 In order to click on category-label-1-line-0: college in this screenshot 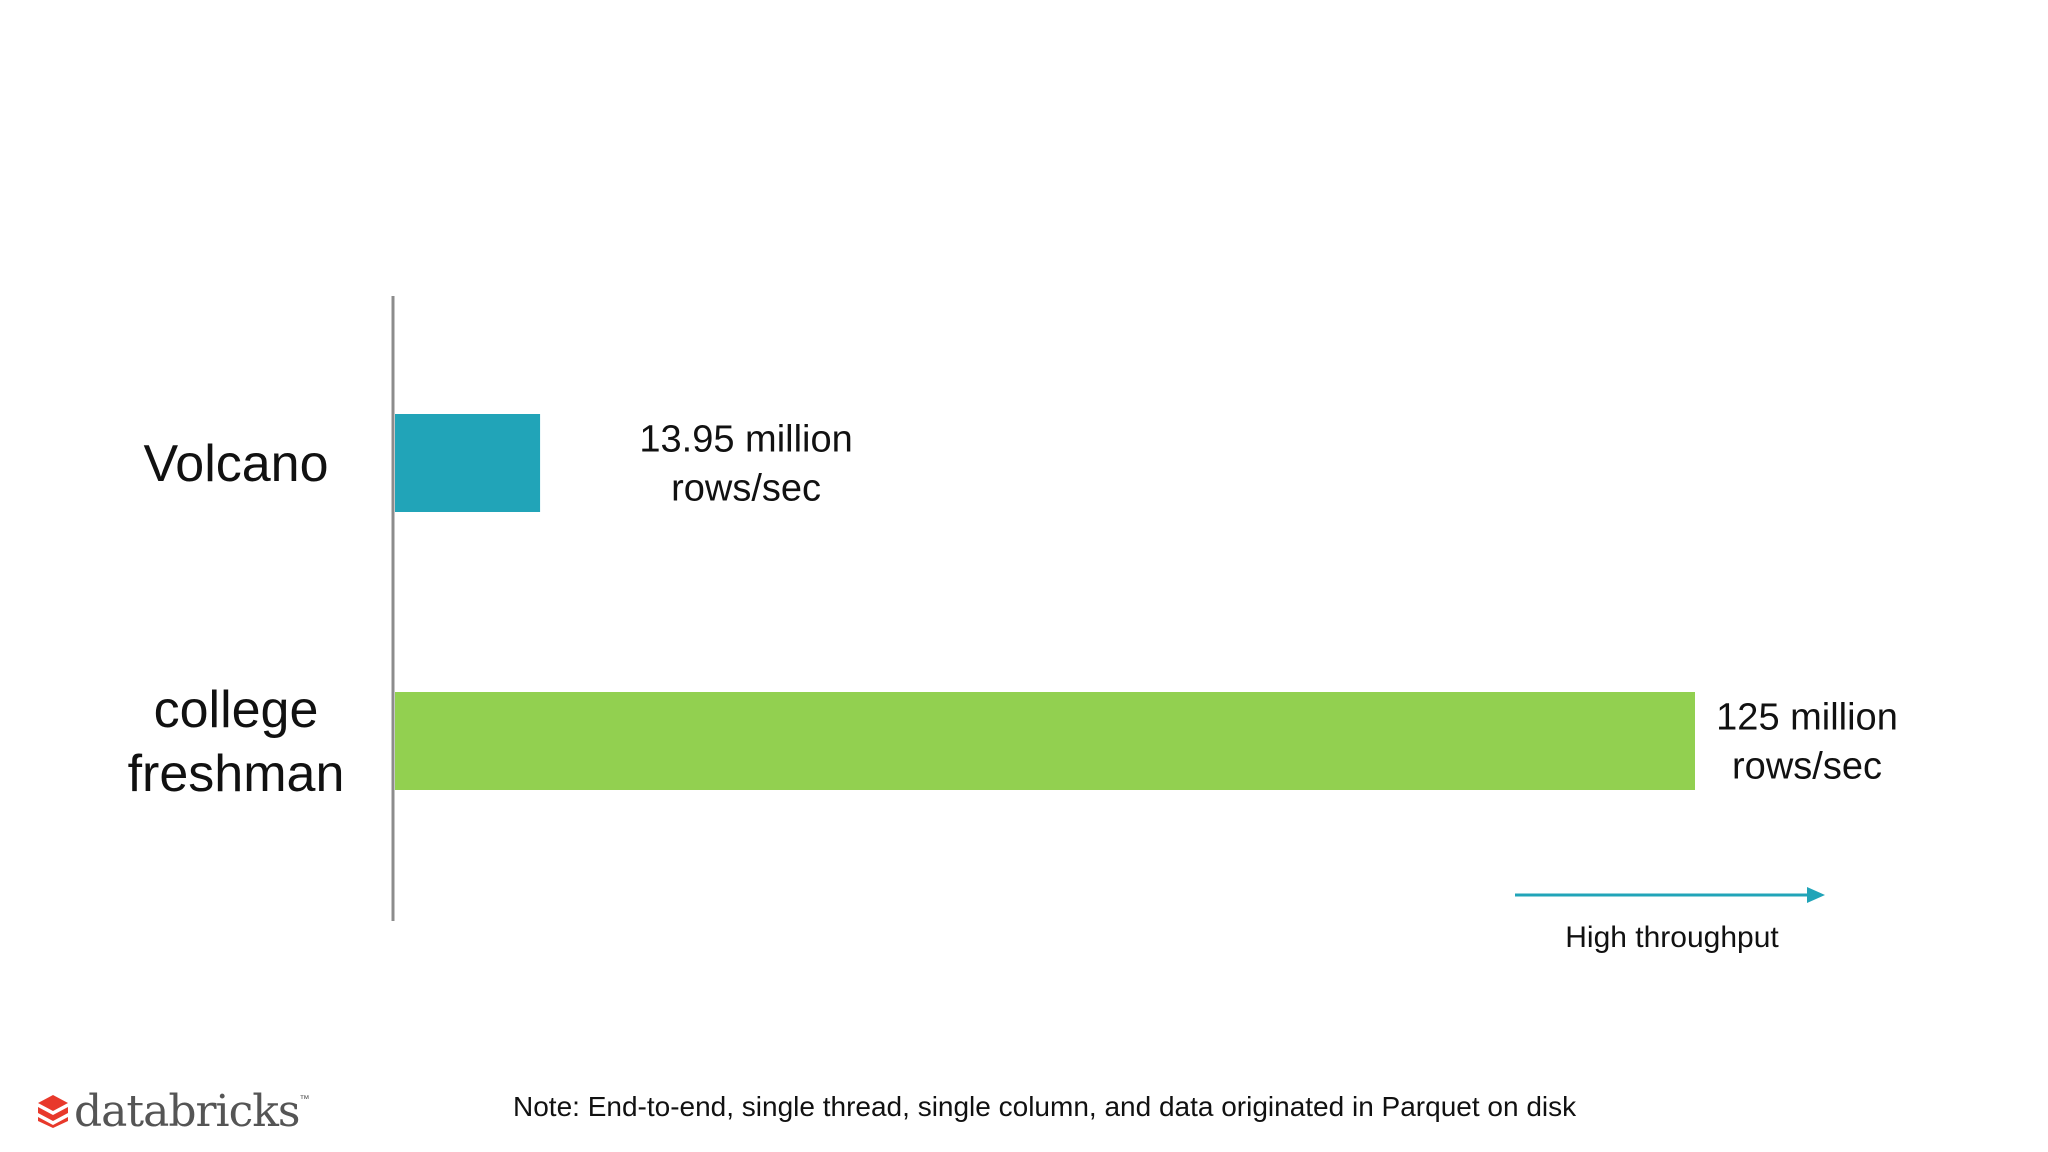, I will do `click(236, 710)`.